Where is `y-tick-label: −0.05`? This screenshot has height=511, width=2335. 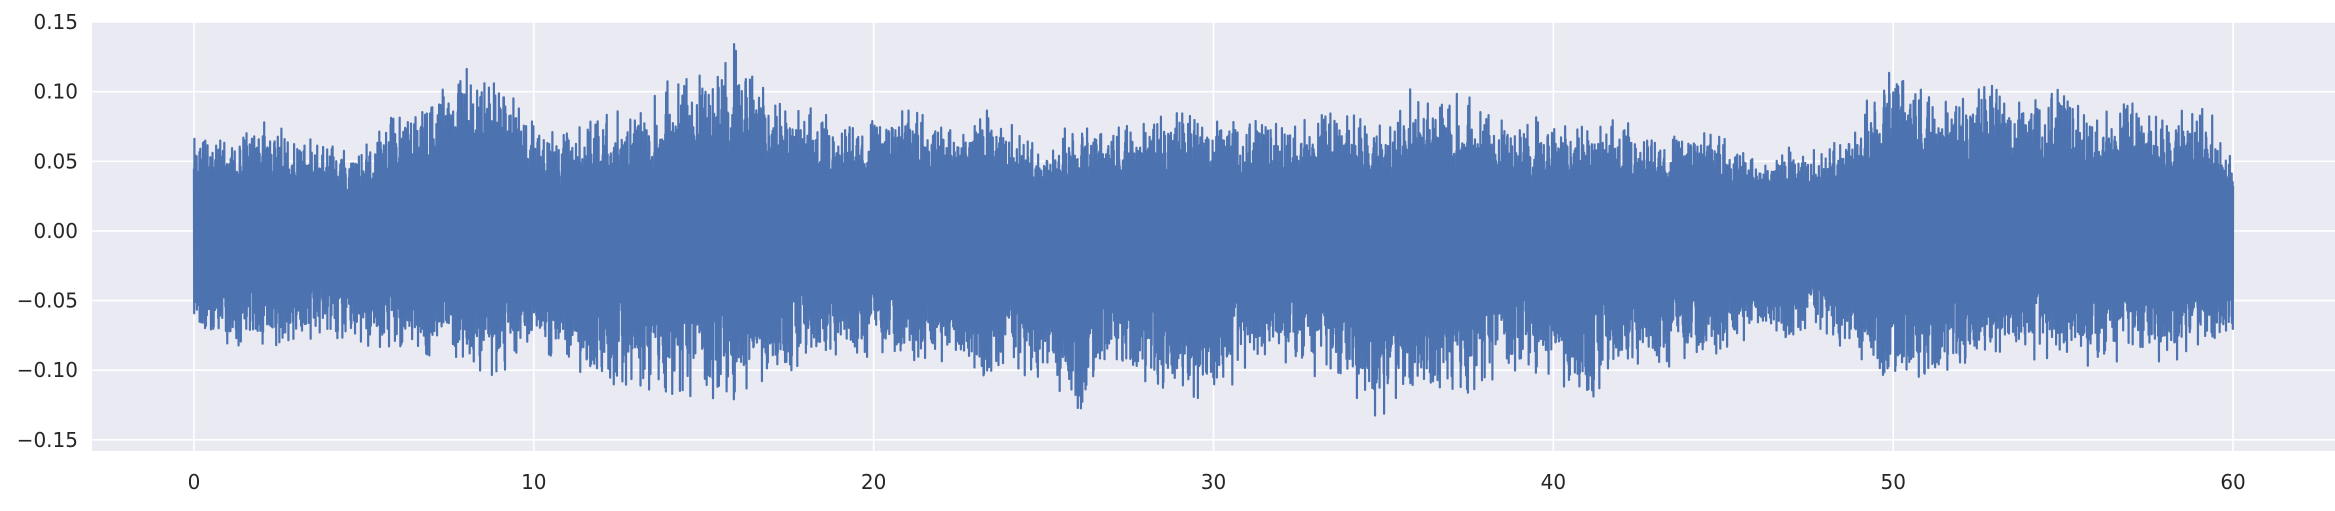 y-tick-label: −0.05 is located at coordinates (47, 301).